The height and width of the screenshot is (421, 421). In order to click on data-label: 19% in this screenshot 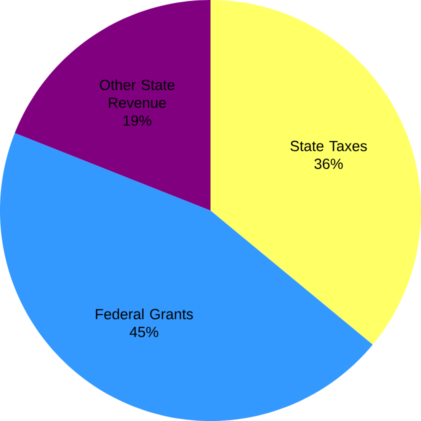, I will do `click(138, 120)`.